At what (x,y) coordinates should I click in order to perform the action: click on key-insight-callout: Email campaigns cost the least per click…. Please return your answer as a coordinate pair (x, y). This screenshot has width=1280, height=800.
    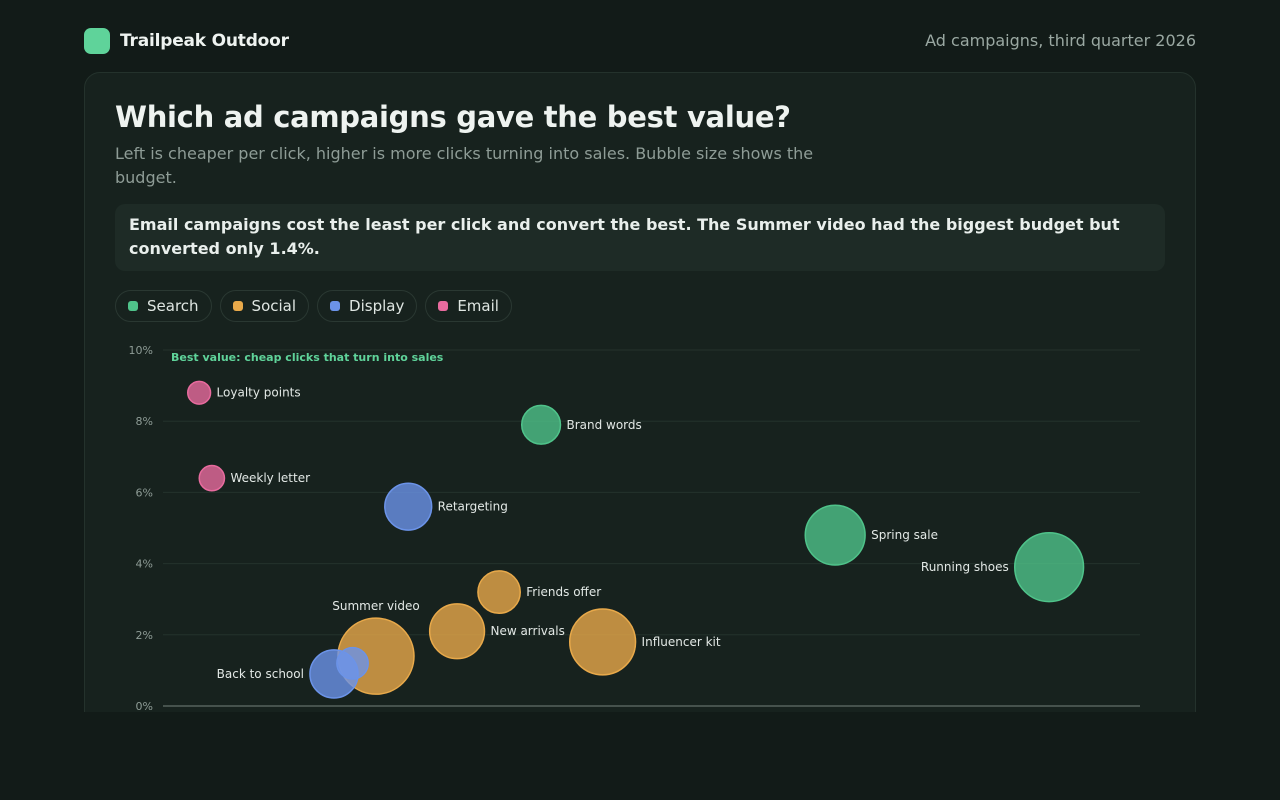
    Looking at the image, I should click on (640, 237).